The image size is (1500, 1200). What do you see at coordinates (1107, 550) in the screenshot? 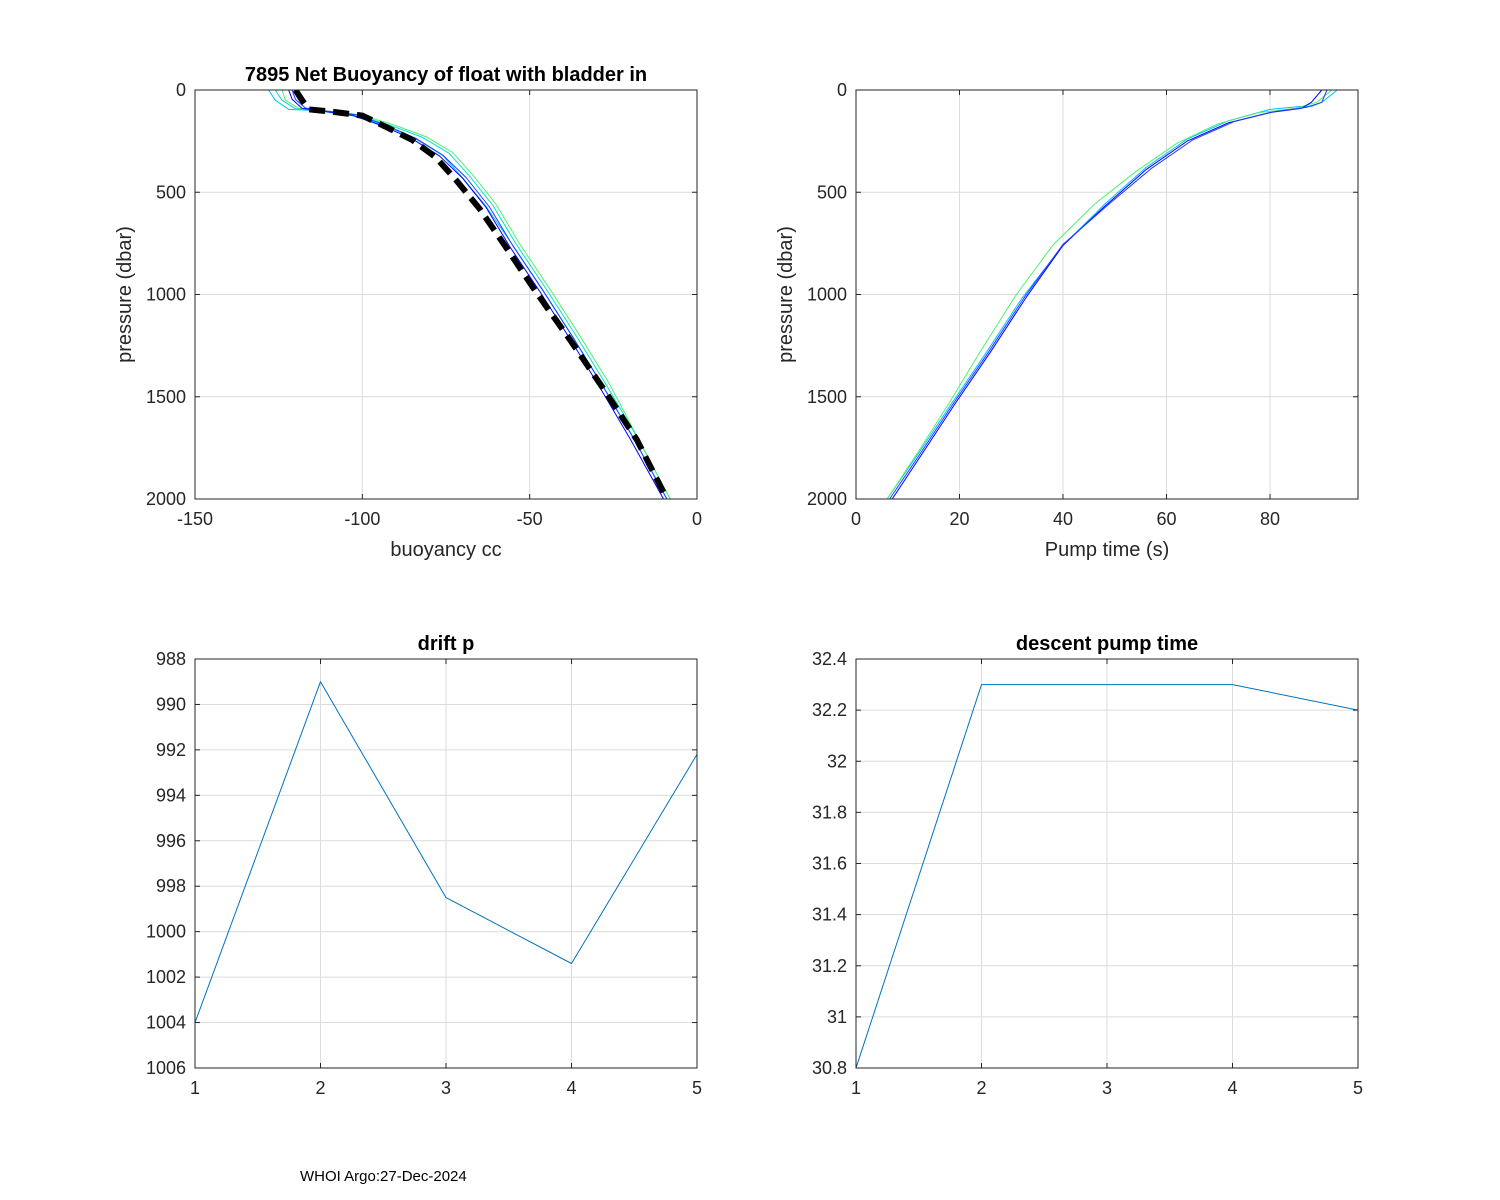
I see `x-axis-label: Pump time (s)` at bounding box center [1107, 550].